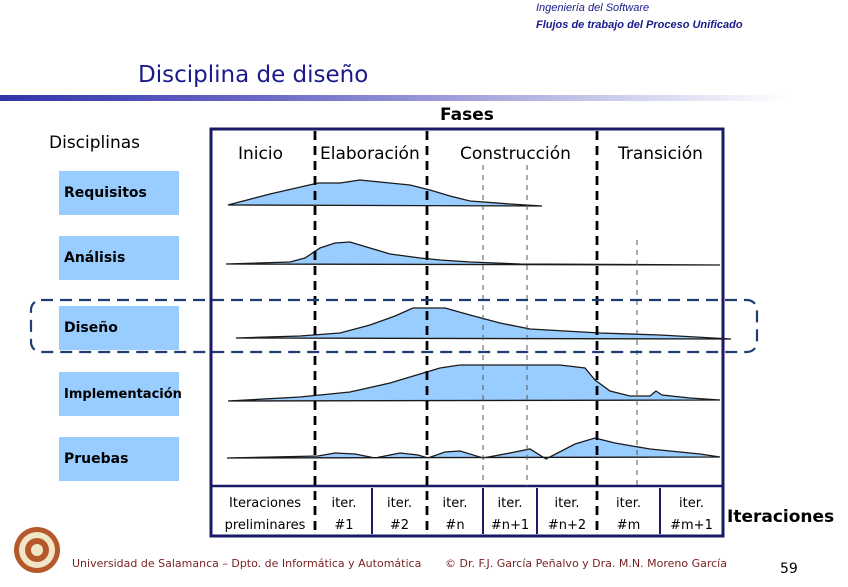 This screenshot has height=587, width=848. I want to click on phase-inicio: Inicio, so click(260, 154).